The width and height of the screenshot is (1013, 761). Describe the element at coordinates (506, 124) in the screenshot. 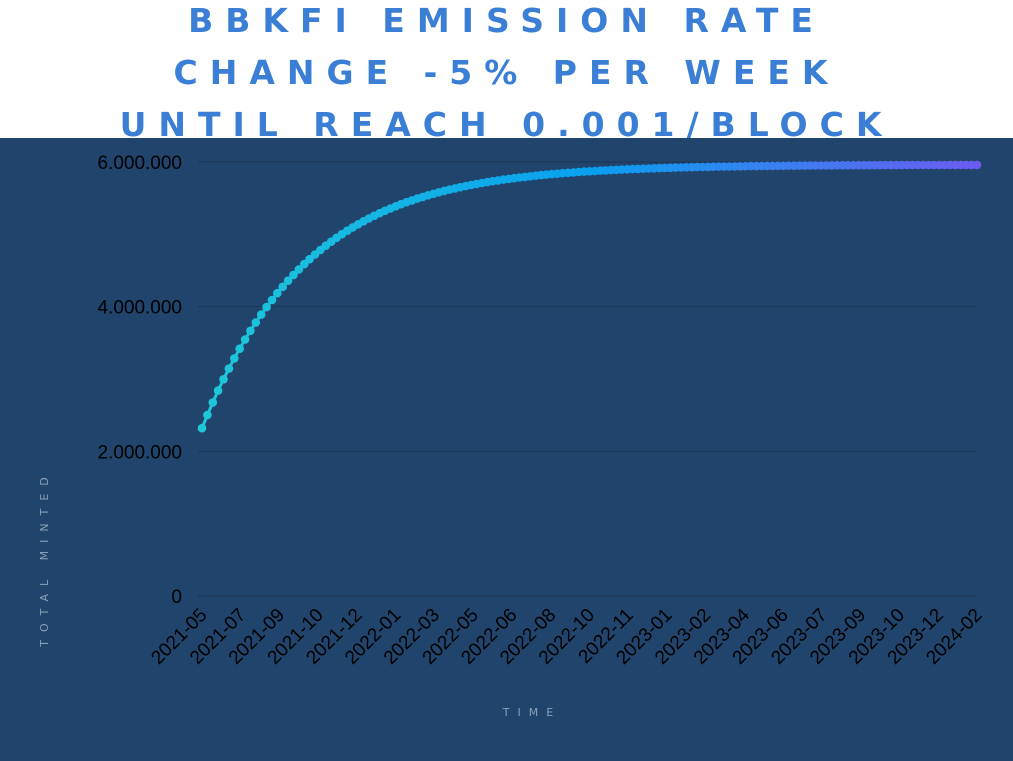

I see `title-line-3: UNTIL REACH 0.001/BLOCK` at that location.